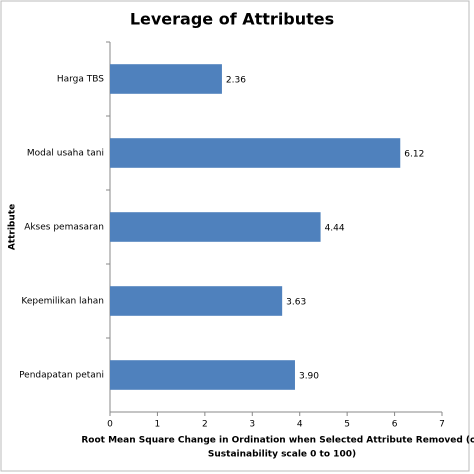  Describe the element at coordinates (300, 425) in the screenshot. I see `x-tick-label: 4` at that location.